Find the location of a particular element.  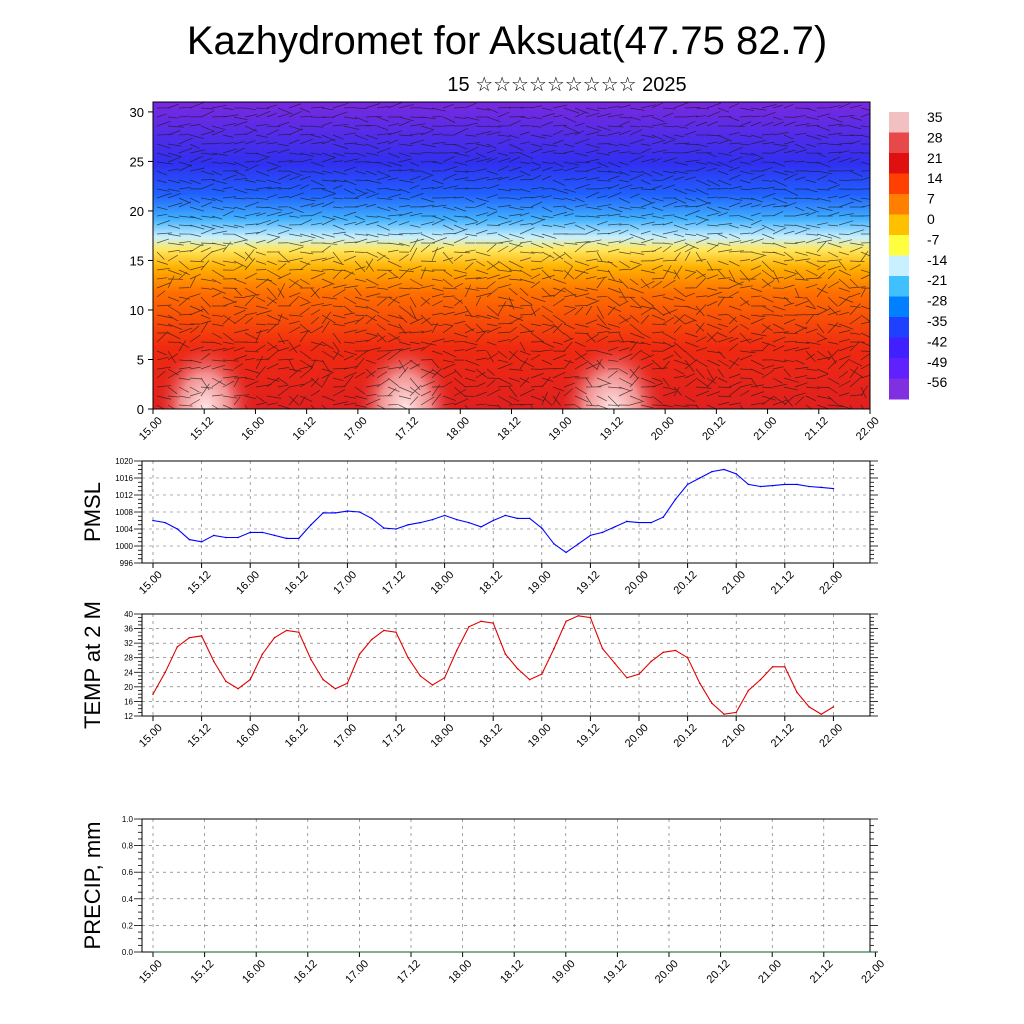

colorbar-swatch is located at coordinates (899, 184).